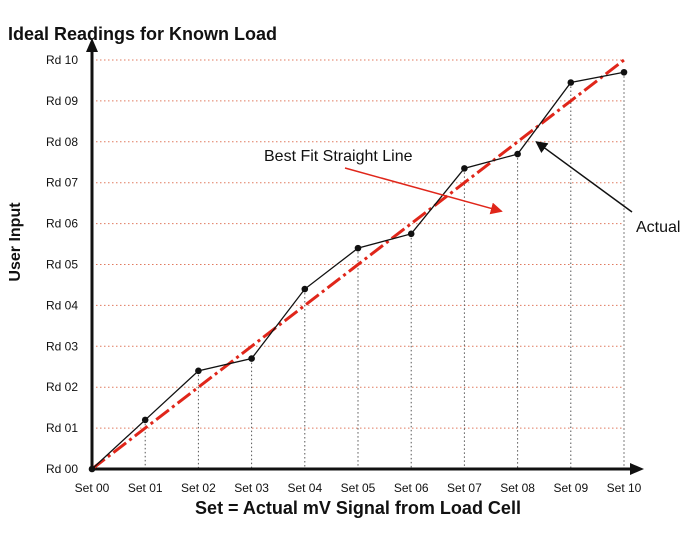 The image size is (700, 533). Describe the element at coordinates (62, 224) in the screenshot. I see `y-tick-label: Rd 06` at that location.